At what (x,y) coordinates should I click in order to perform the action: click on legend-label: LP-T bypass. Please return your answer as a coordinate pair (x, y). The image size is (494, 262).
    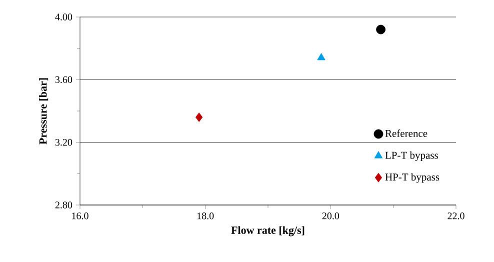
    Looking at the image, I should click on (411, 156).